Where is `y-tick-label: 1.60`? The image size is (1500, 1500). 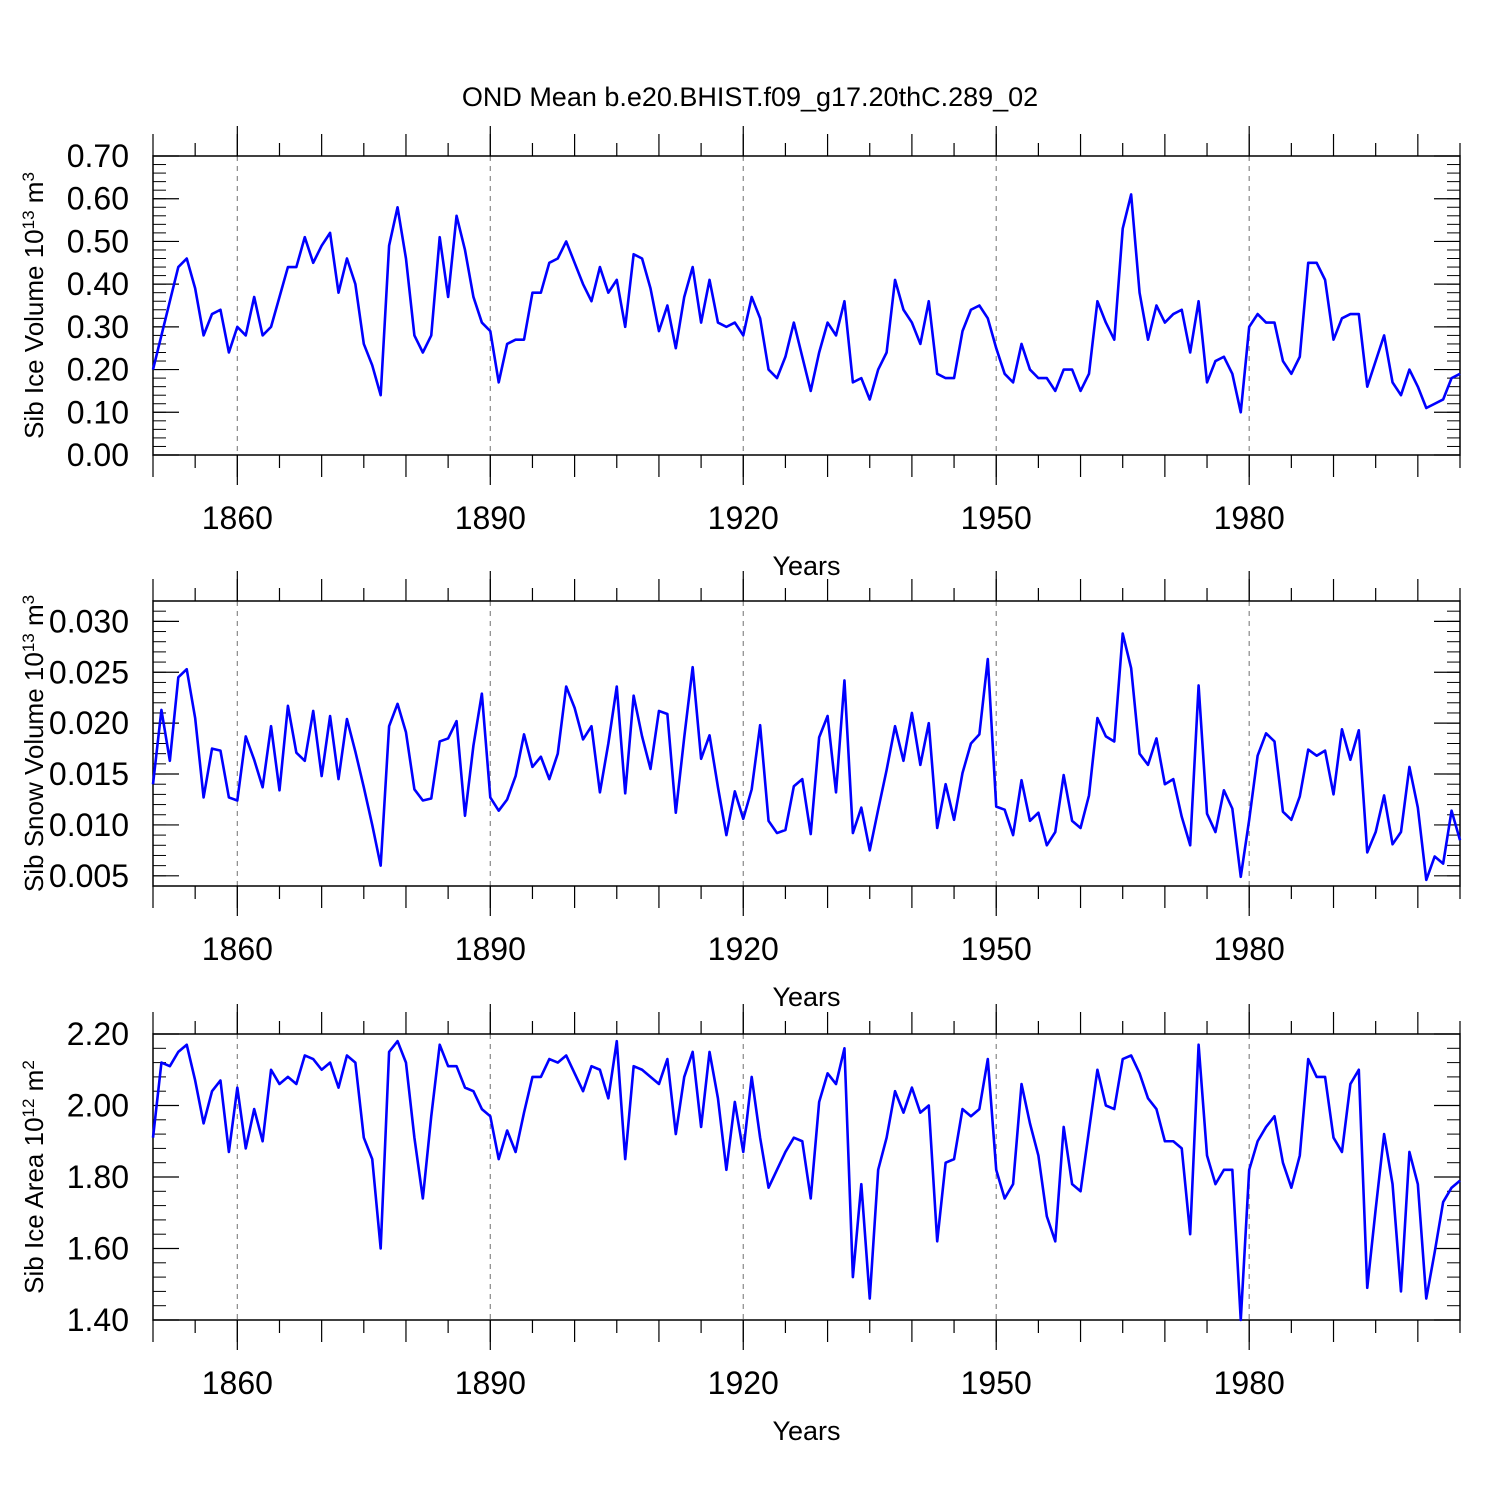 y-tick-label: 1.60 is located at coordinates (98, 1249).